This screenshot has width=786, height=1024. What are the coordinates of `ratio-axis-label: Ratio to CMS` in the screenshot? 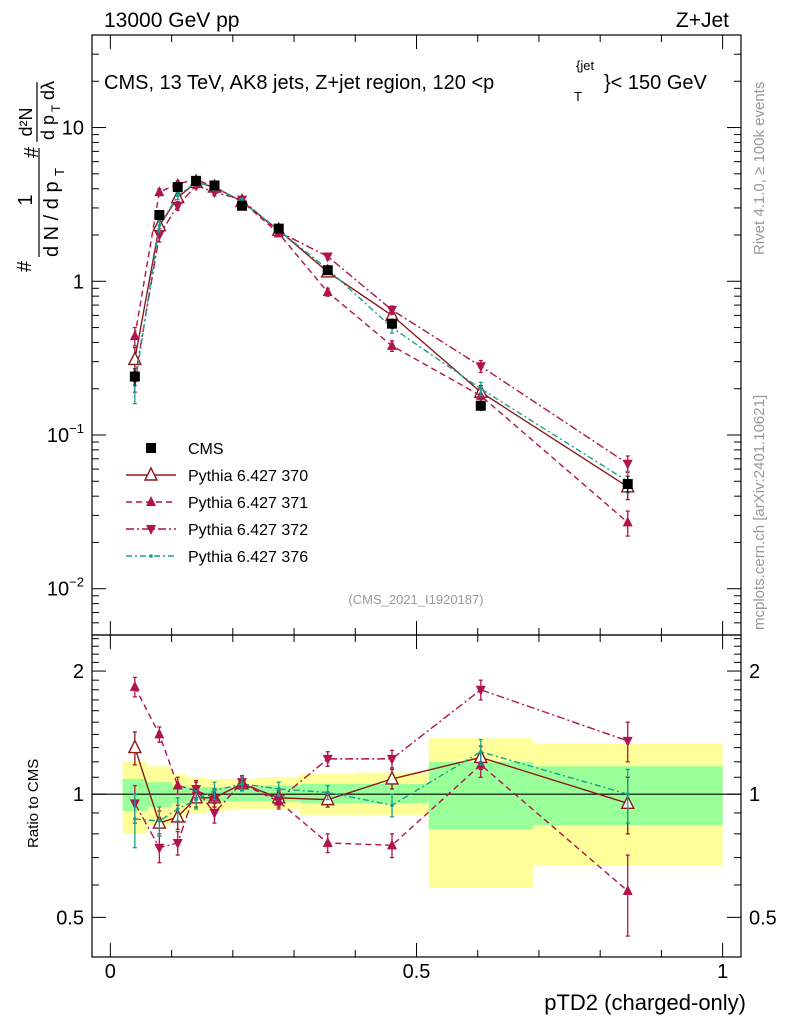 It's located at (33, 803).